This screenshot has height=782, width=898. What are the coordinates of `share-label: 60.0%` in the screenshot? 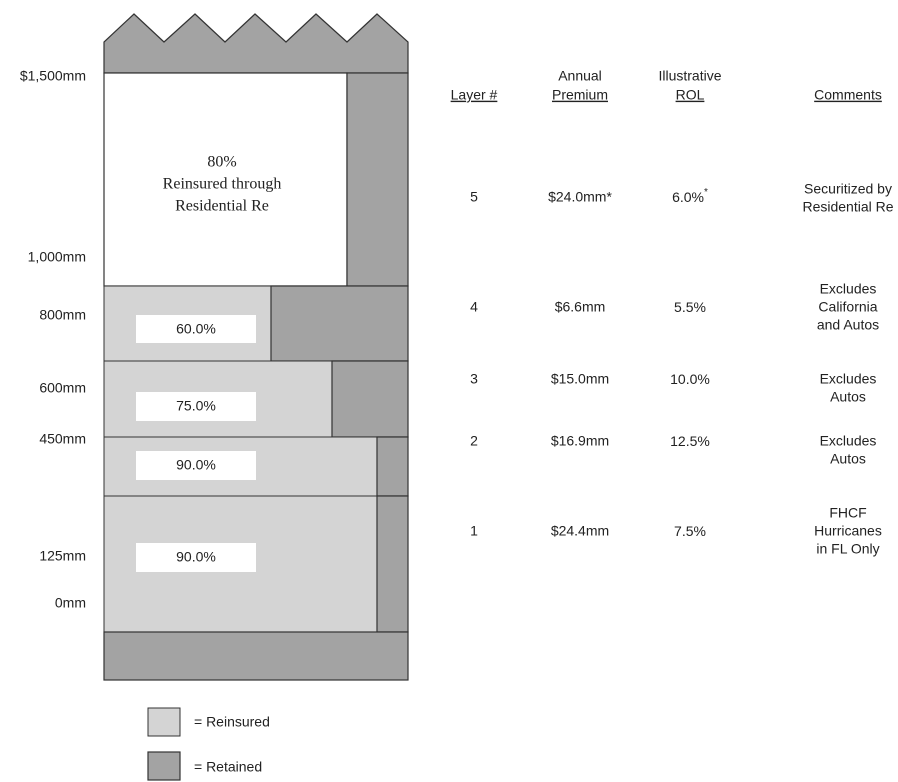 It's located at (196, 329).